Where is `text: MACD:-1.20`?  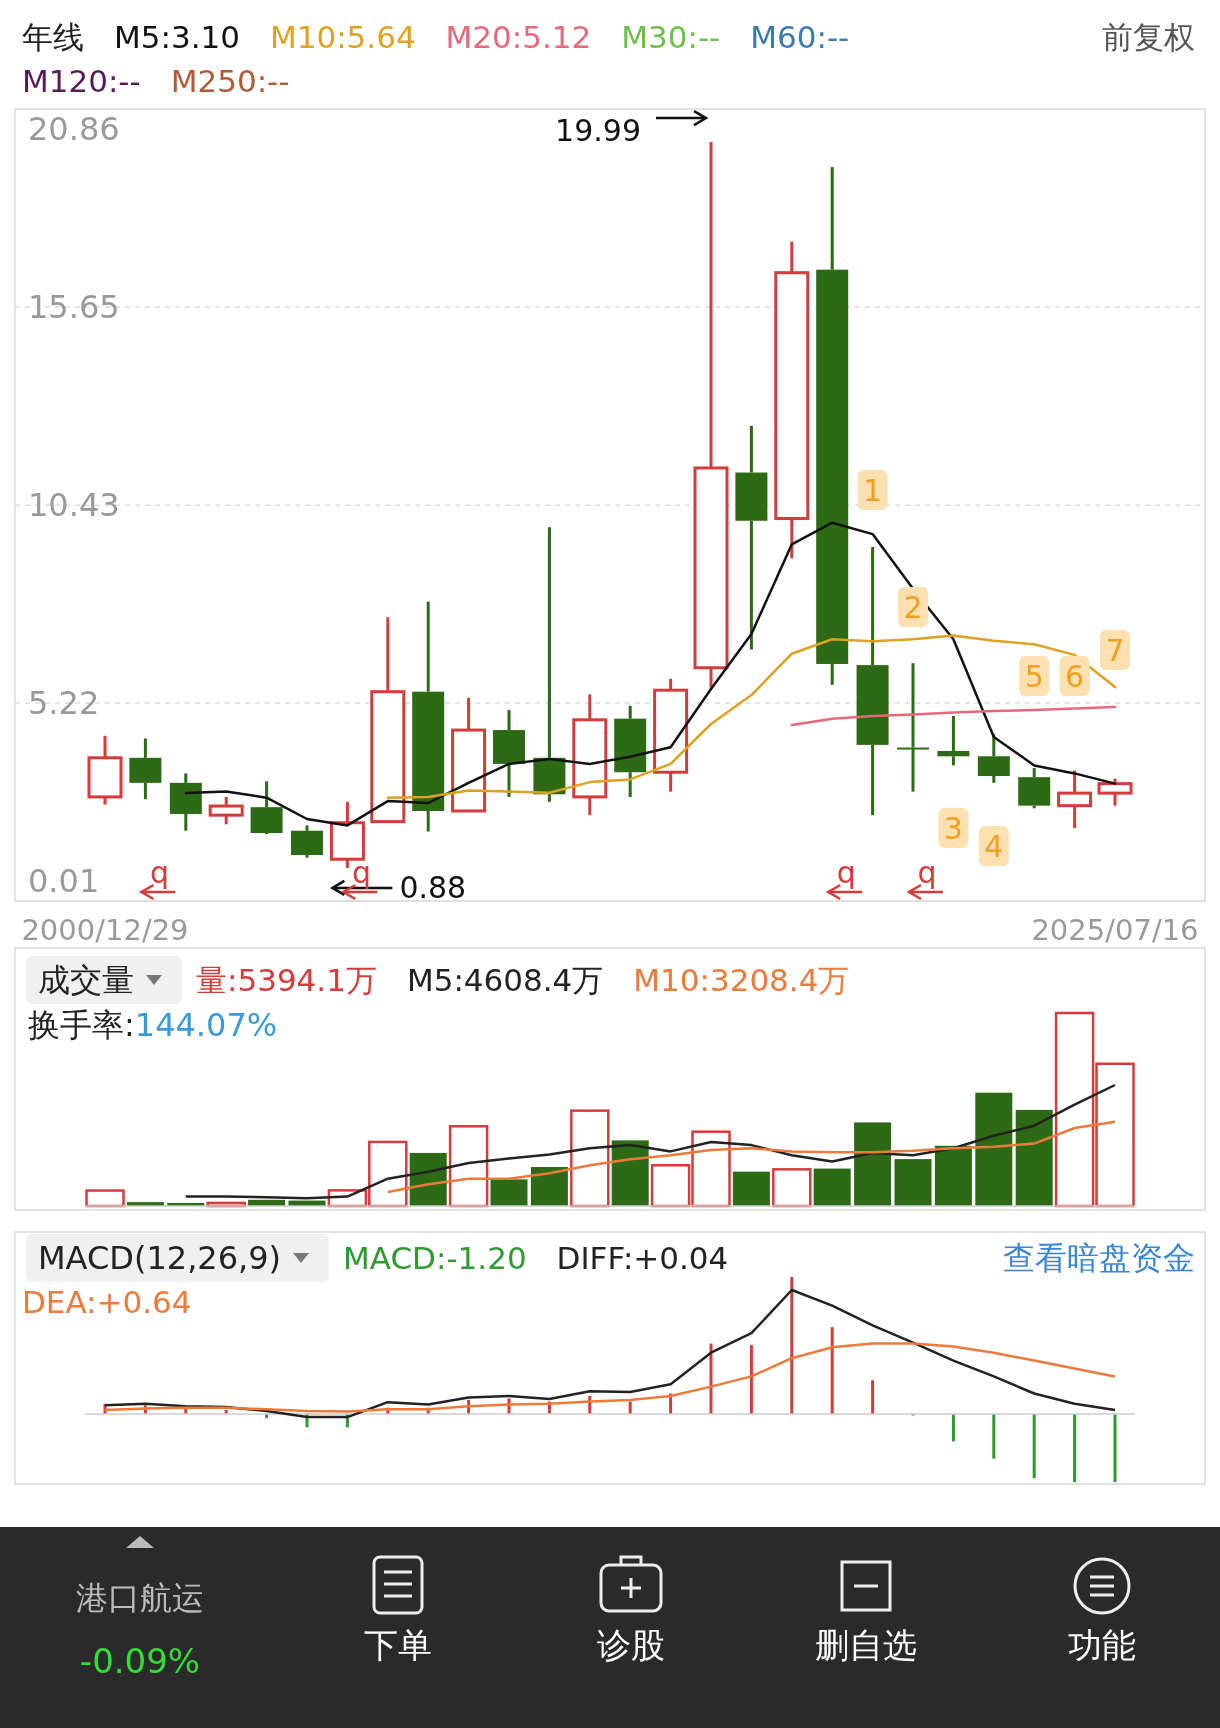 text: MACD:-1.20 is located at coordinates (435, 1258).